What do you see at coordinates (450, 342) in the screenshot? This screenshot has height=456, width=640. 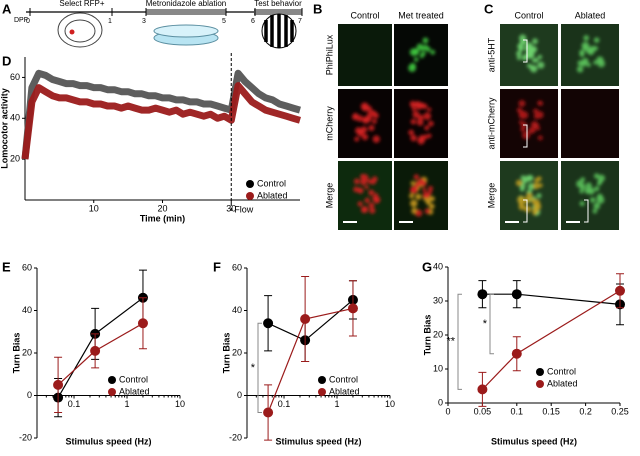 I see `significance-label: **` at bounding box center [450, 342].